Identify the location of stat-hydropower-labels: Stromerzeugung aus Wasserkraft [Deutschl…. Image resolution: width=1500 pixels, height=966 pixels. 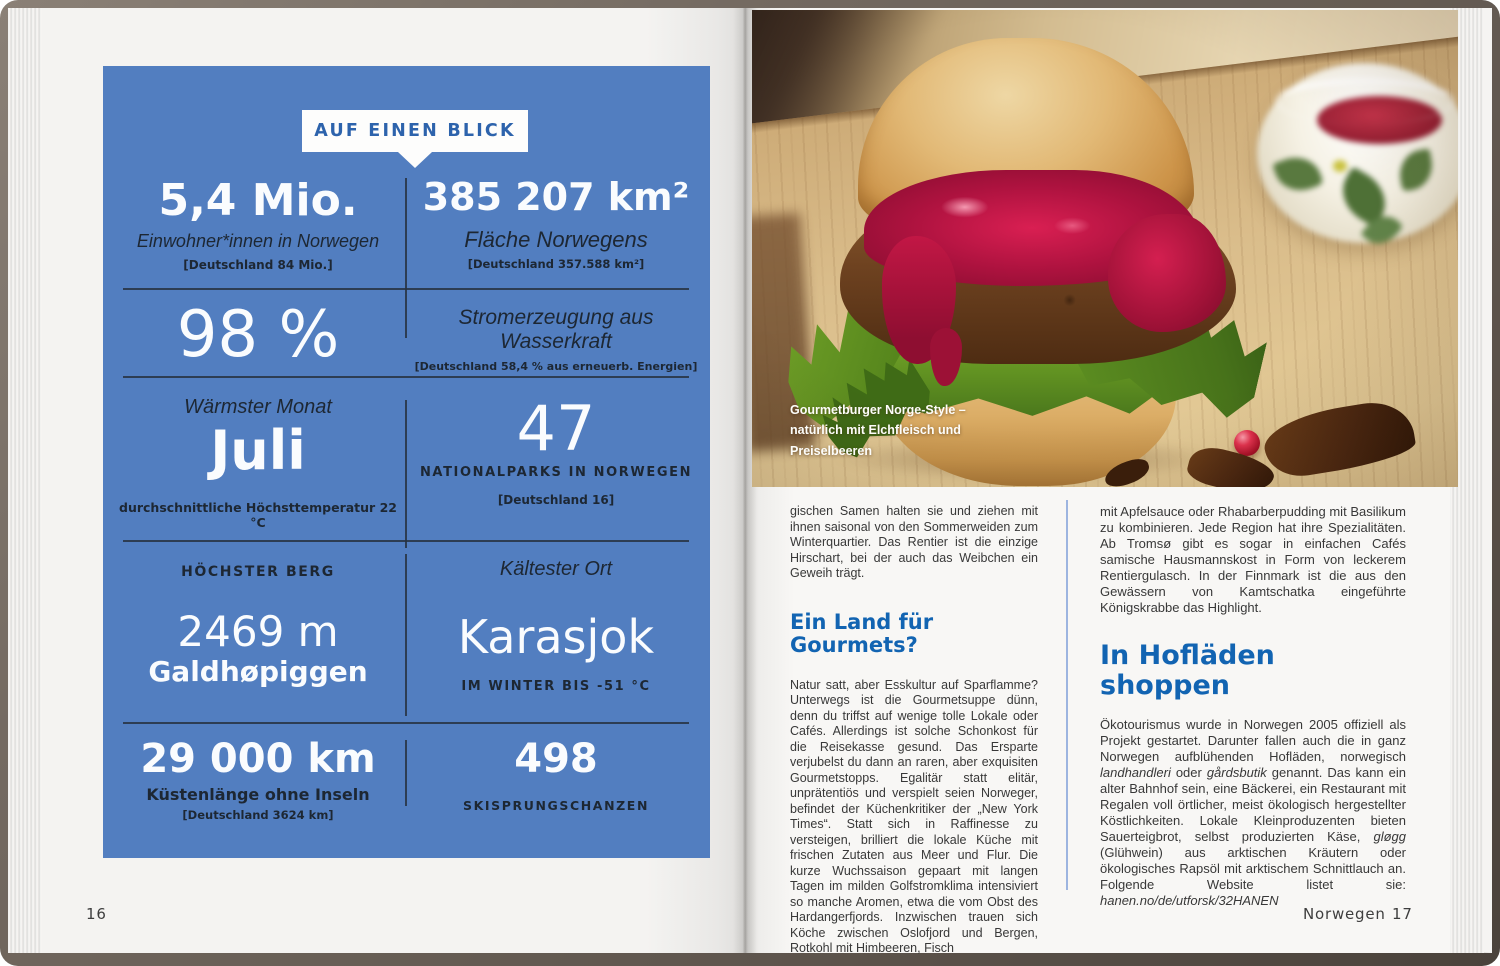
(556, 339).